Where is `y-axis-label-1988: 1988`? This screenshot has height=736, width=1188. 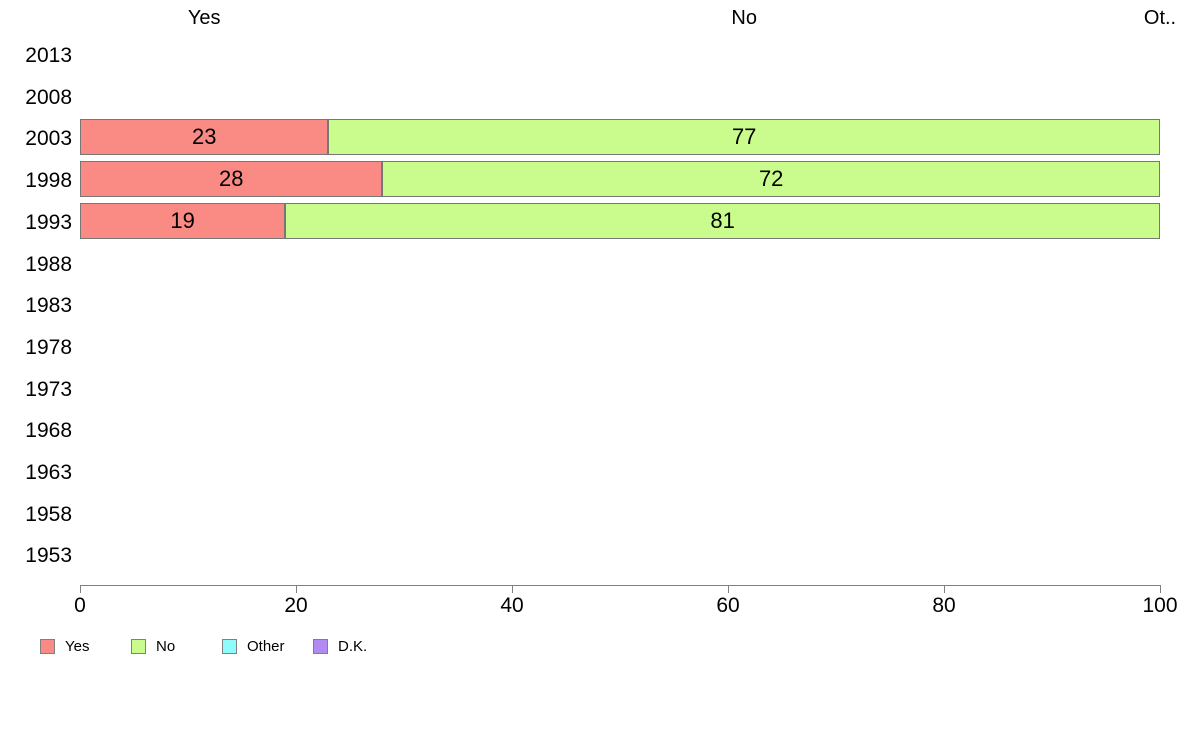 y-axis-label-1988: 1988 is located at coordinates (48, 264).